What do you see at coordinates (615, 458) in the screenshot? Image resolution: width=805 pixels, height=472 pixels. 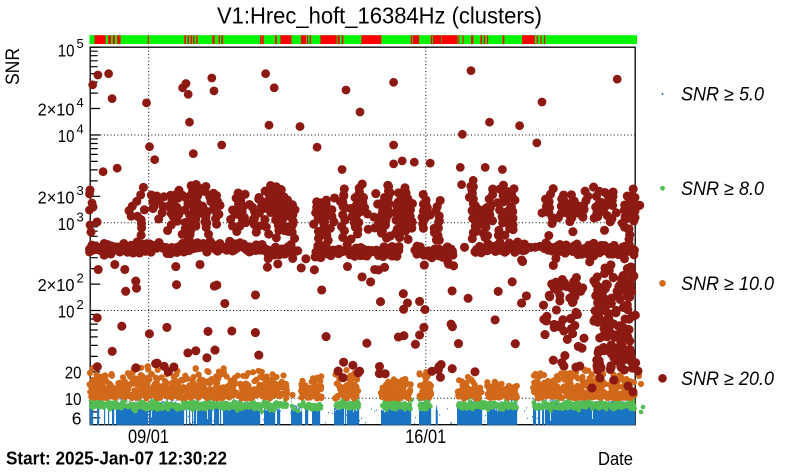 I see `svg-text: Date` at bounding box center [615, 458].